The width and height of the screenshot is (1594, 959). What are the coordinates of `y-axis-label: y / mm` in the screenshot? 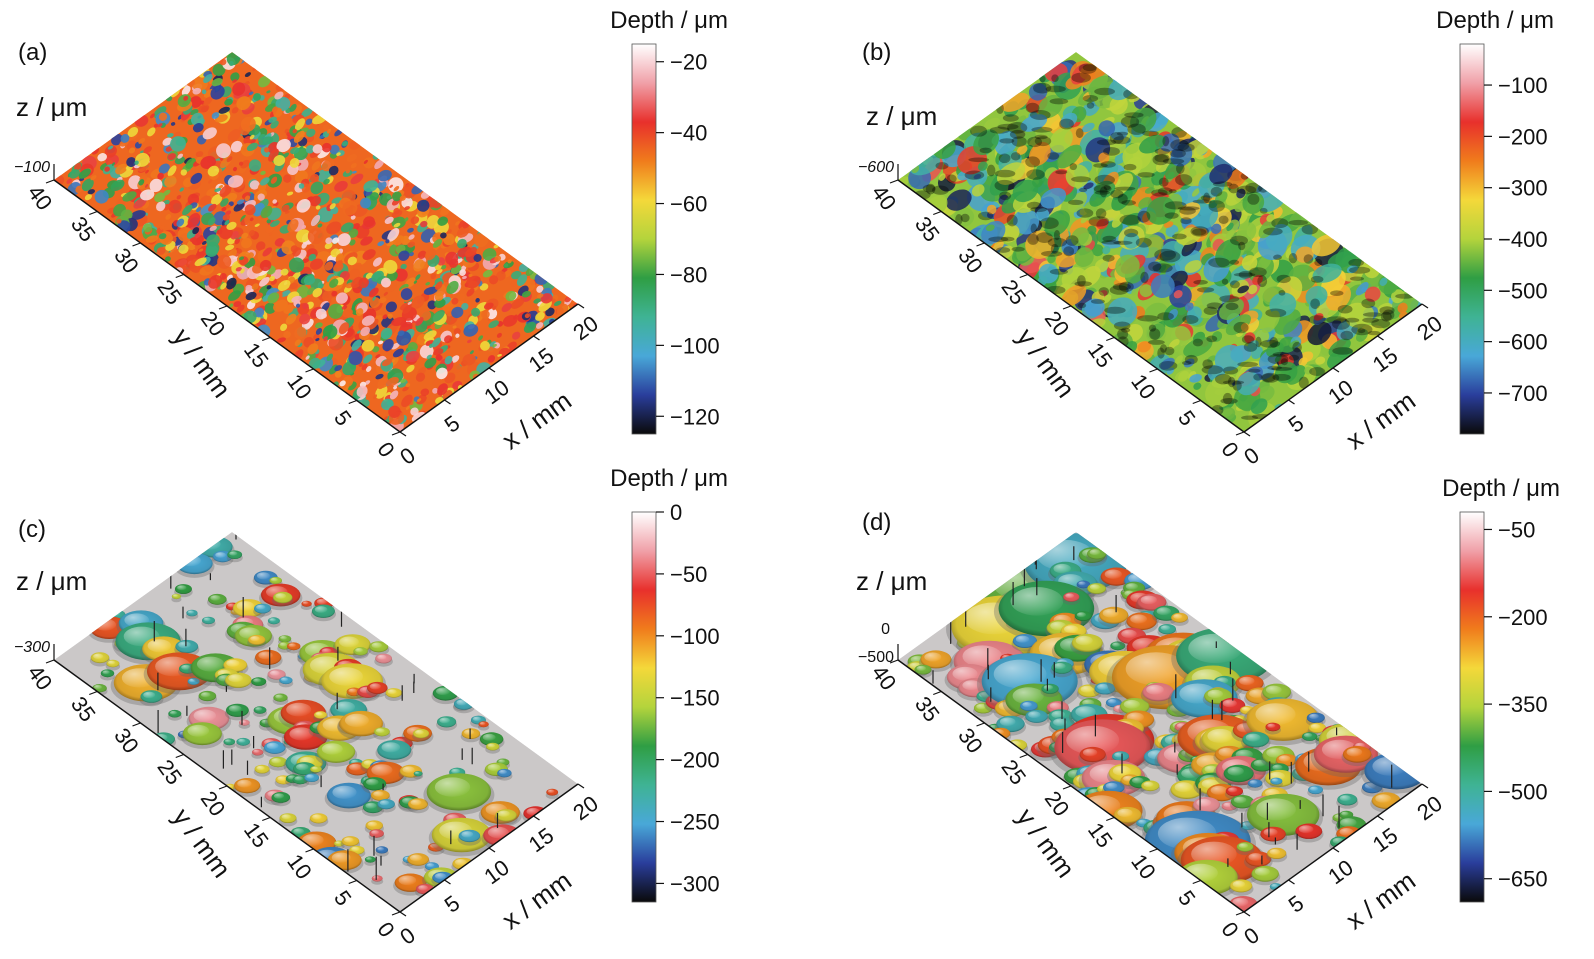 It's located at (1046, 843).